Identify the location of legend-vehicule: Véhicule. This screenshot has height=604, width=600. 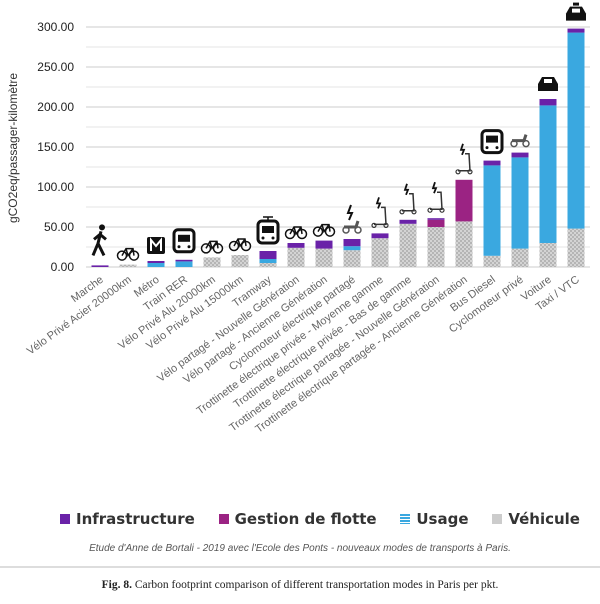
(536, 519).